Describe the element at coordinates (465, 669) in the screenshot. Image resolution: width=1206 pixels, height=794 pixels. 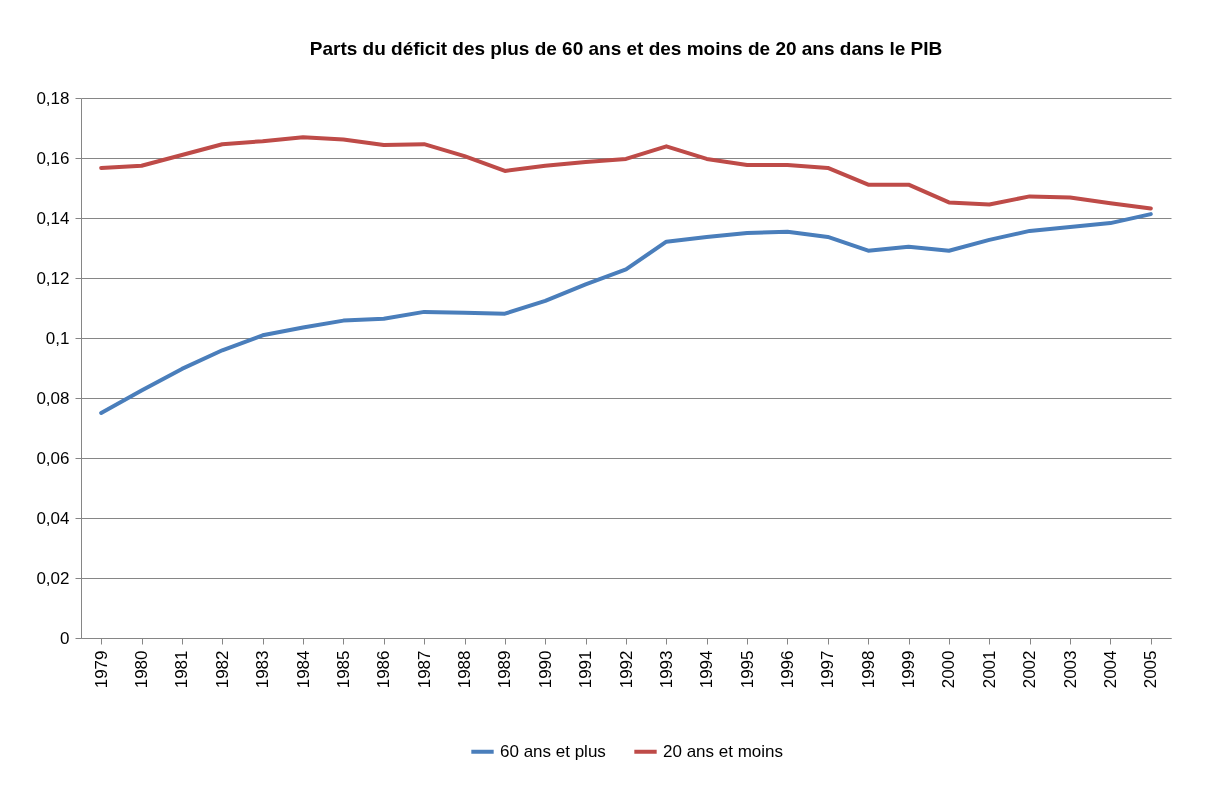
I see `x-tick-label: 1988` at that location.